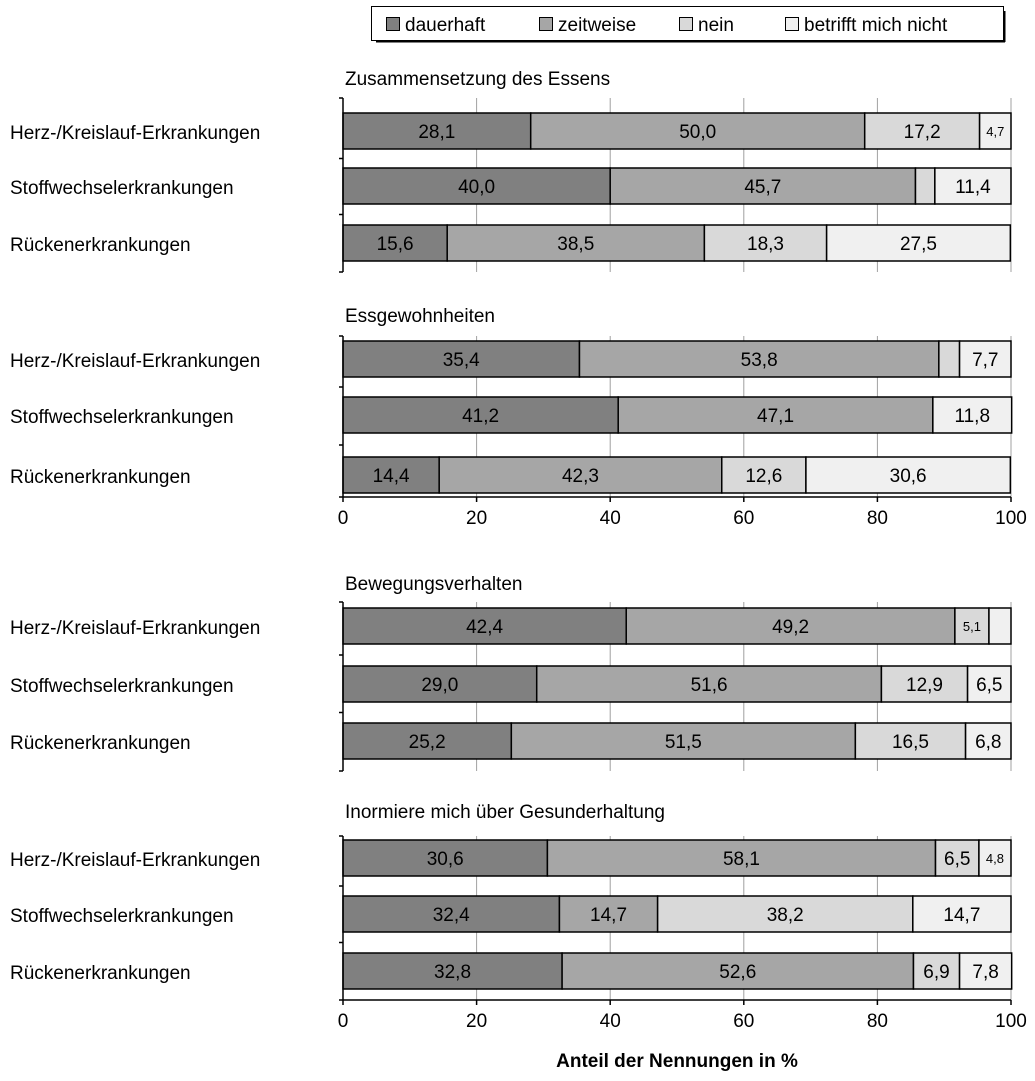 This screenshot has height=1081, width=1035. Describe the element at coordinates (972, 626) in the screenshot. I see `data-label: 5,1` at that location.